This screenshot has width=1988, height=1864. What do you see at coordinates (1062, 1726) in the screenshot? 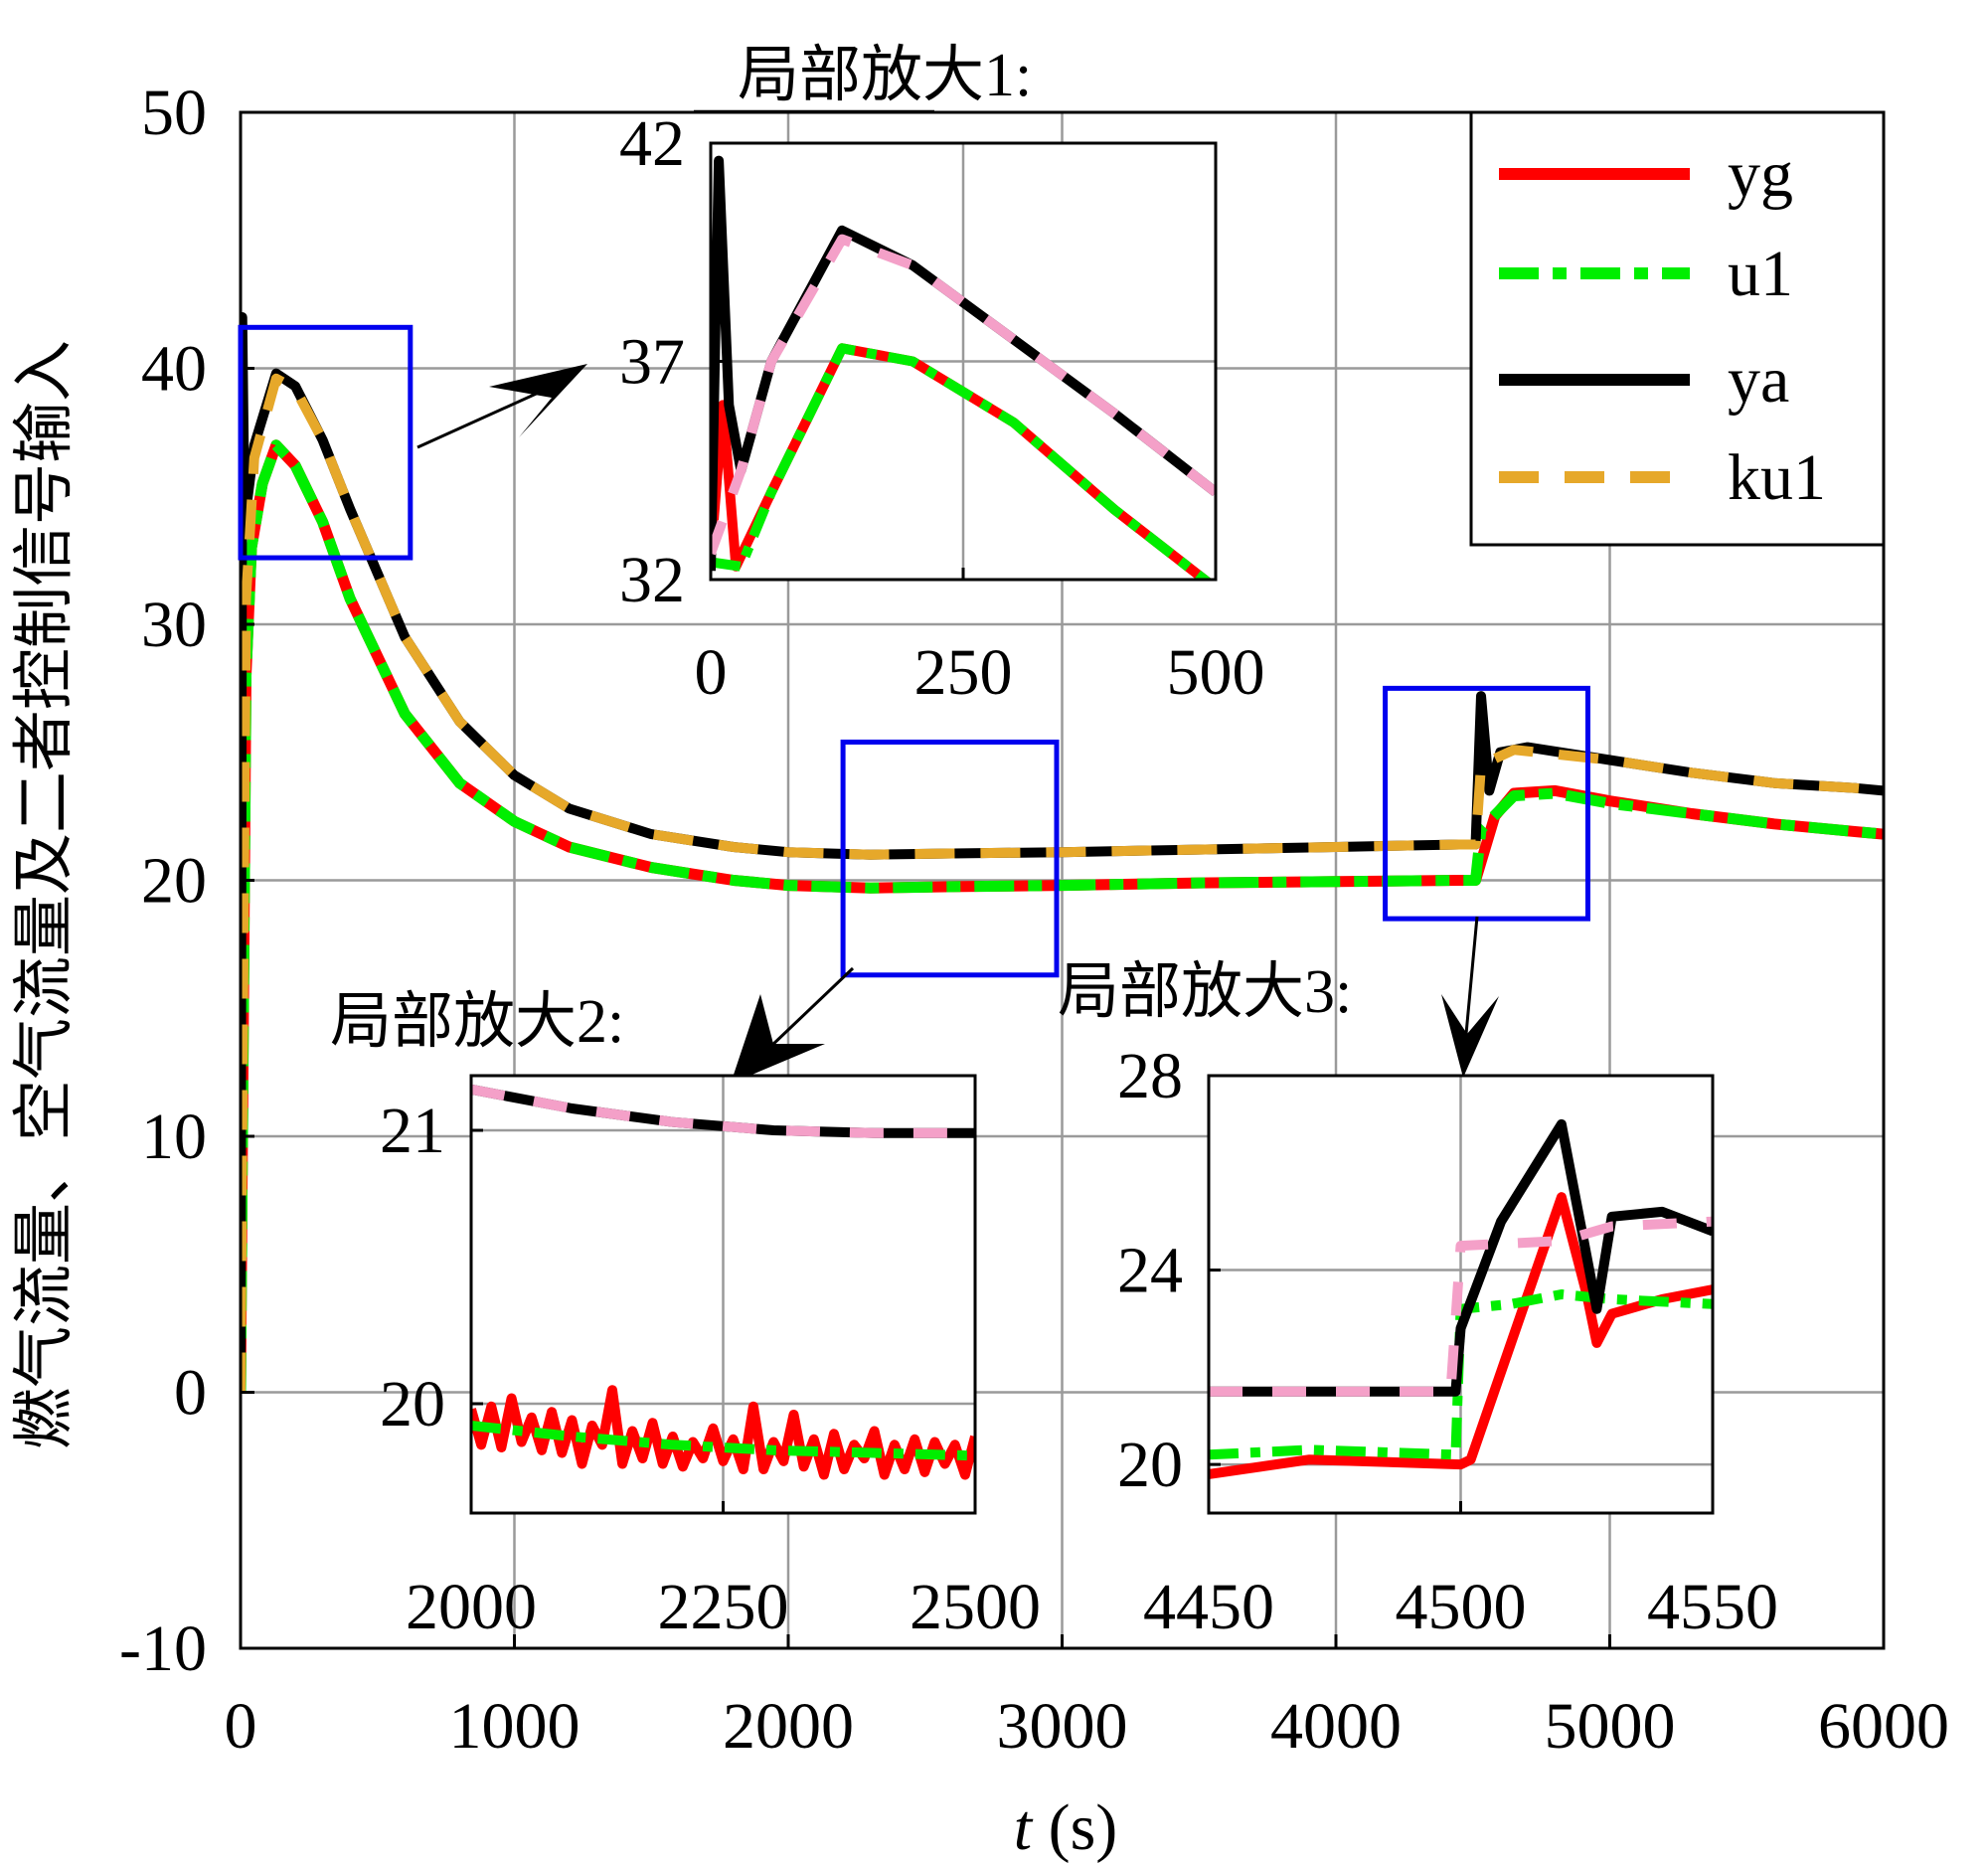
I see `x-tick-label: 3000` at bounding box center [1062, 1726].